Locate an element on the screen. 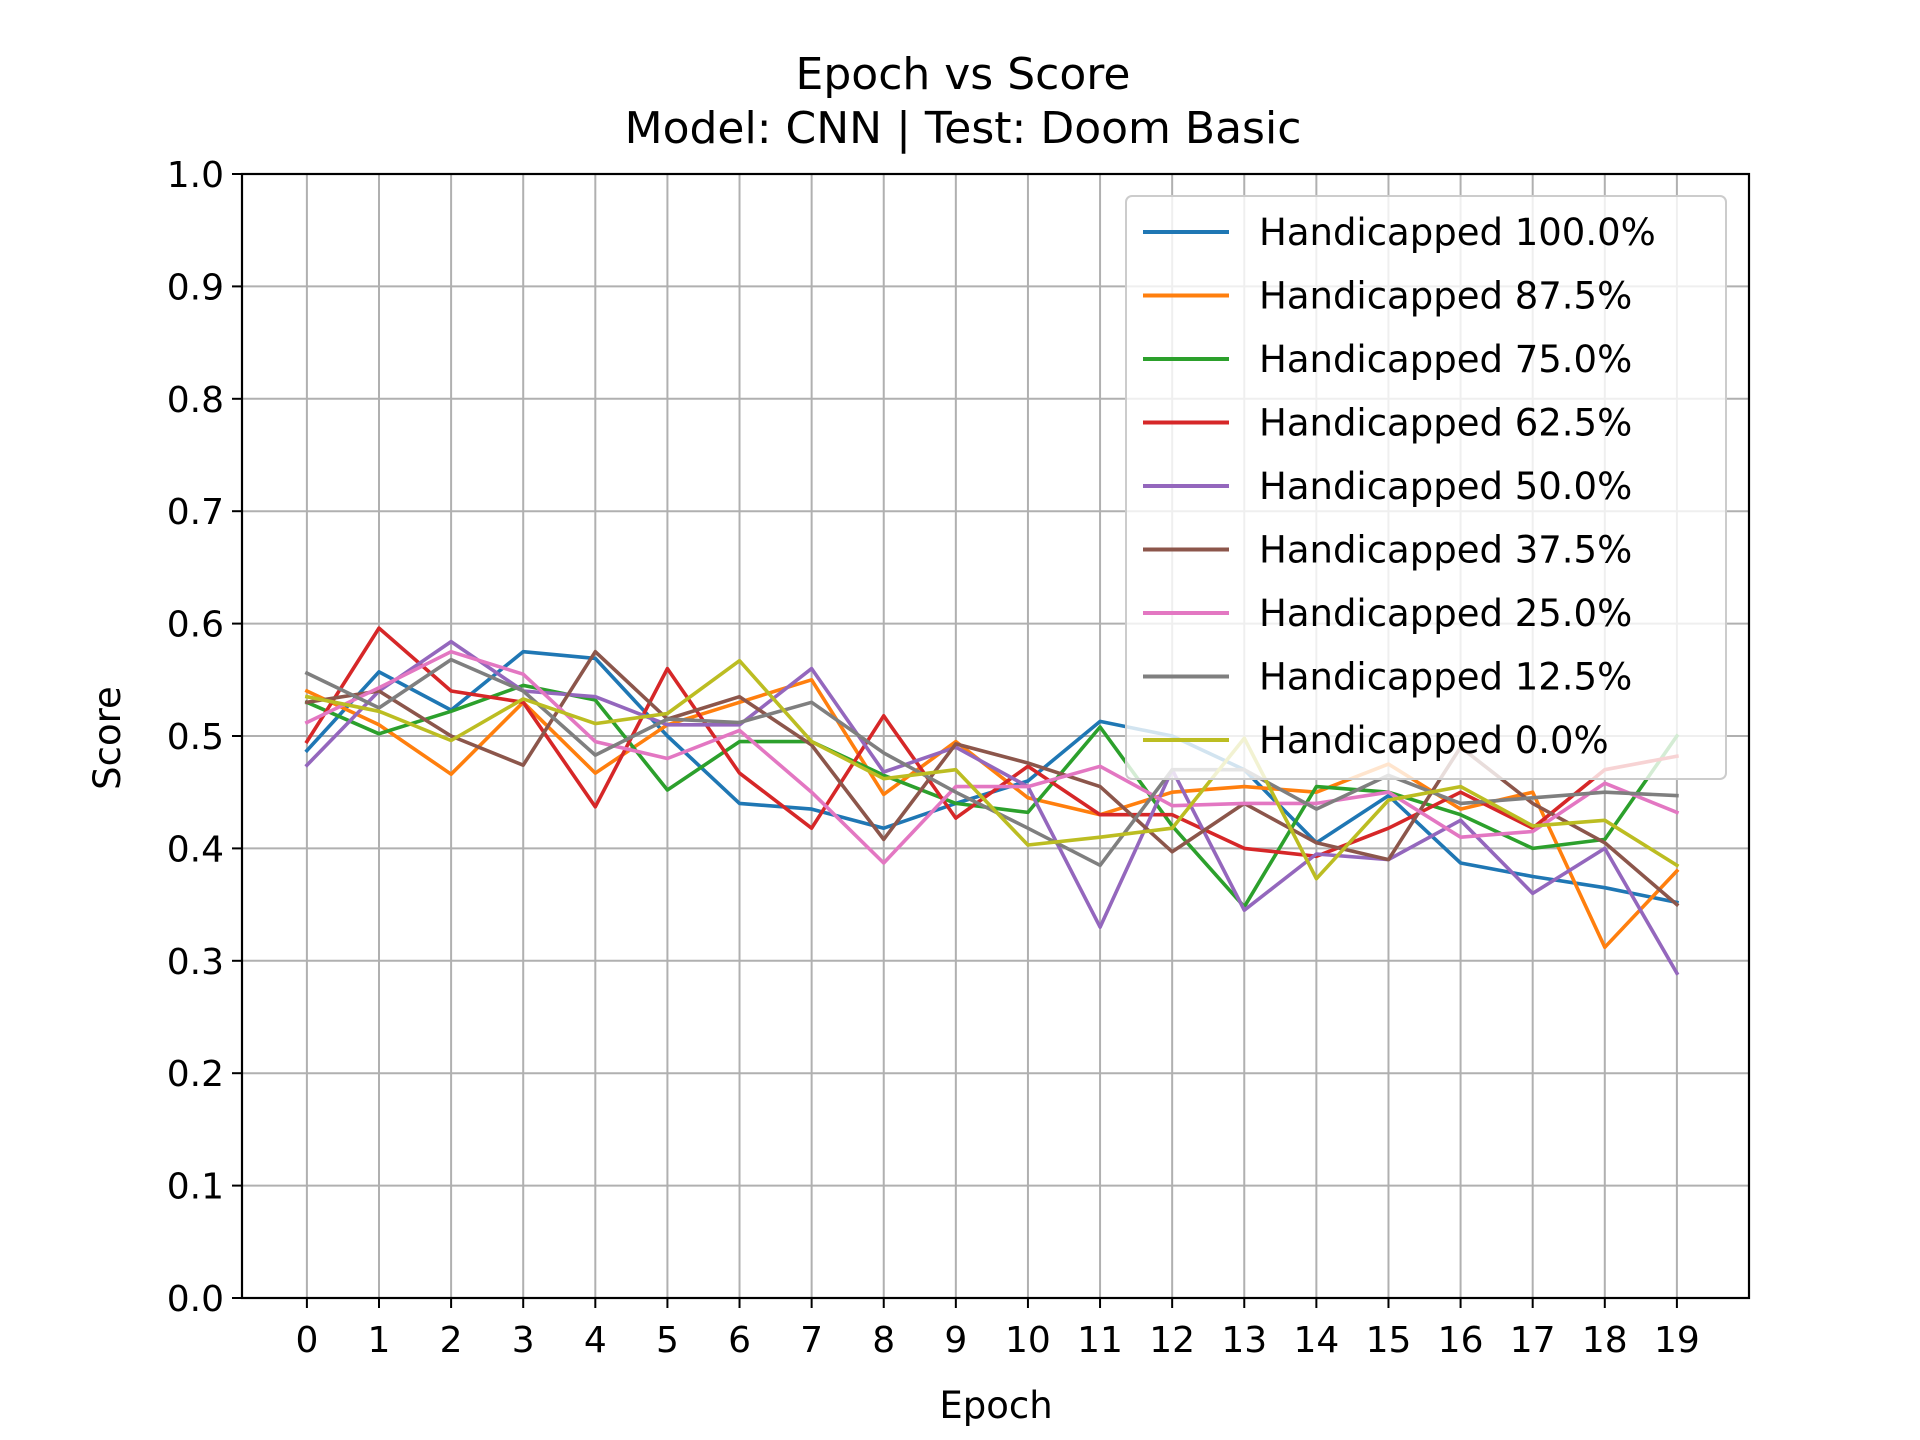  legend-label: Handicapped 0.0% is located at coordinates (1434, 740).